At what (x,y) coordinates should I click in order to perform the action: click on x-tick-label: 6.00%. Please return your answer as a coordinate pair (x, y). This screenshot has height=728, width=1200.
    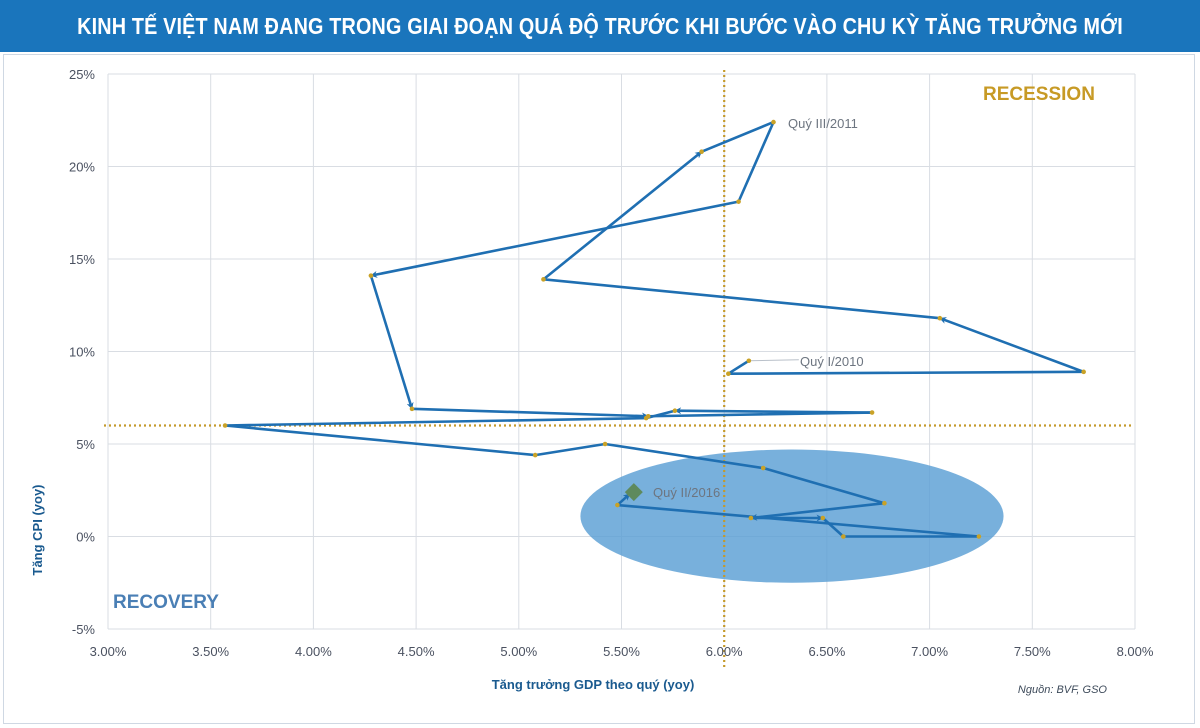
    Looking at the image, I should click on (724, 651).